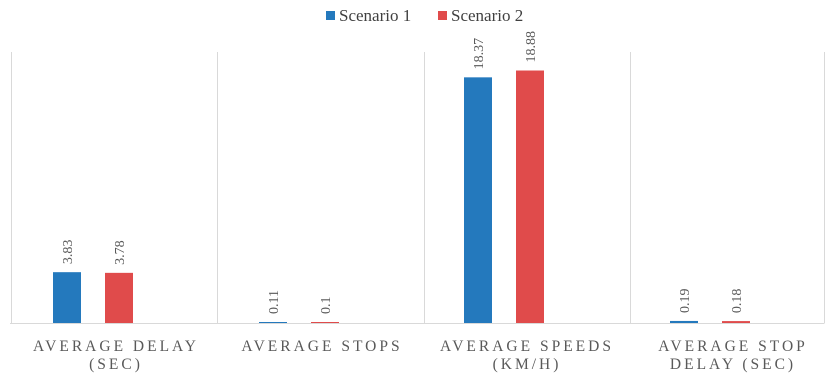 Image resolution: width=826 pixels, height=374 pixels. Describe the element at coordinates (733, 346) in the screenshot. I see `category-label: AVERAGE STOP` at that location.